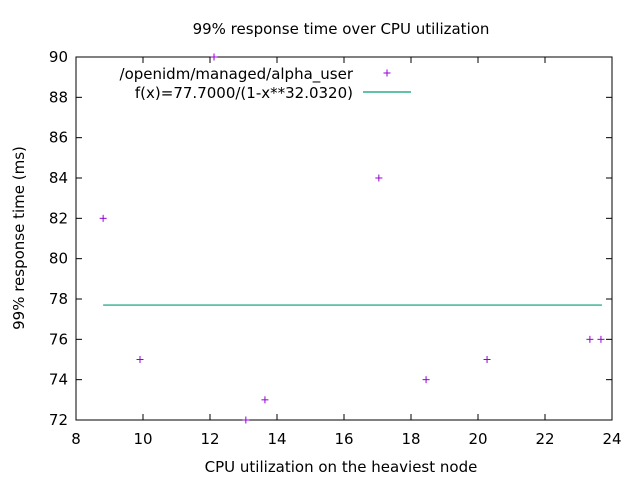  I want to click on y-tick-label: 78, so click(58, 299).